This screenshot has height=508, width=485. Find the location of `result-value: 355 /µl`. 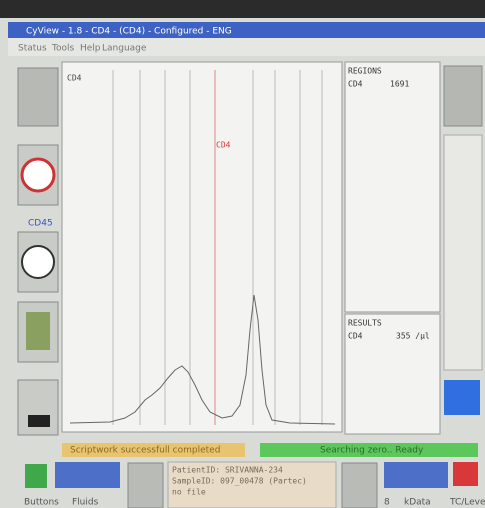

result-value: 355 /µl is located at coordinates (413, 336).